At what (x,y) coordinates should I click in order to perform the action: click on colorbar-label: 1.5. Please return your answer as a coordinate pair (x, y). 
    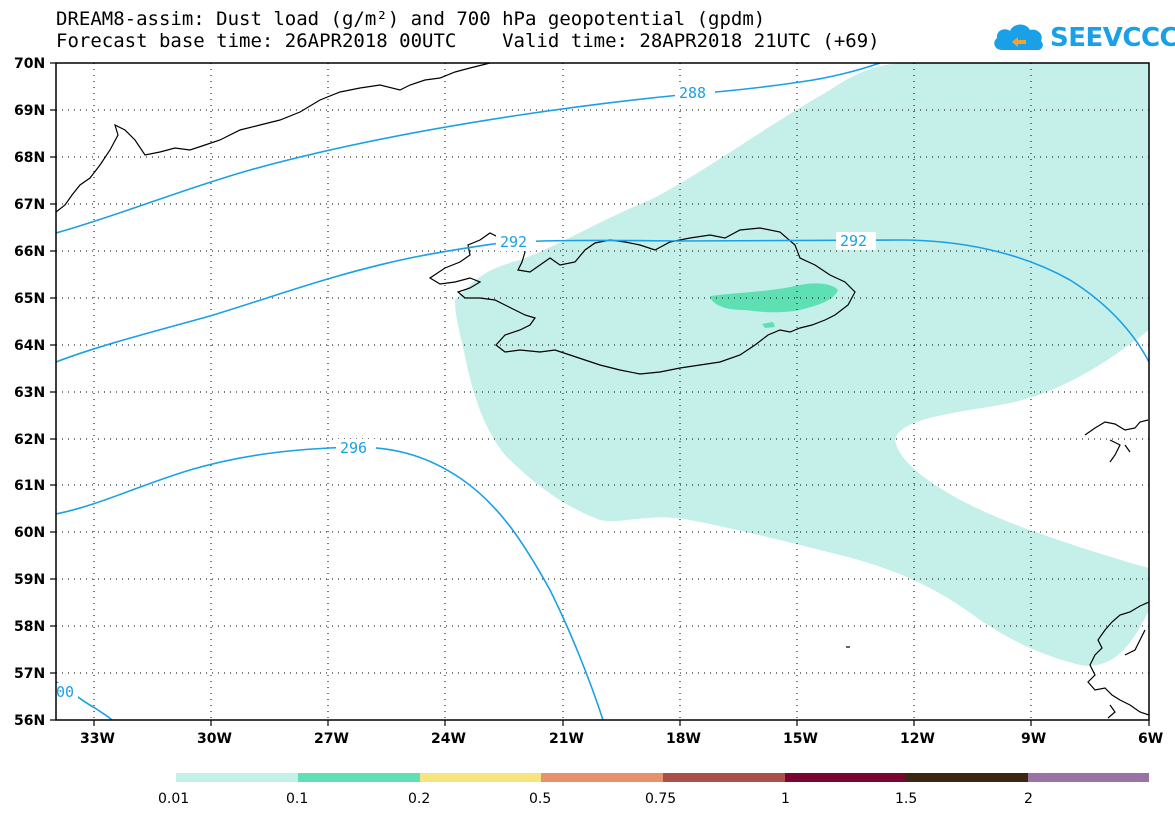
    Looking at the image, I should click on (906, 799).